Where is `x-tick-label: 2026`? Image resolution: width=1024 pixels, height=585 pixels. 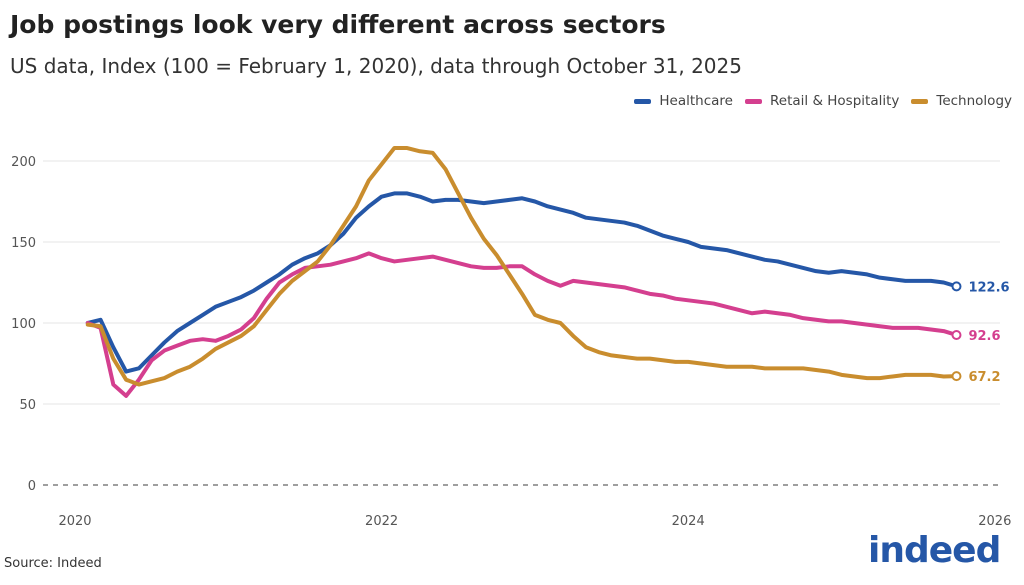 x-tick-label: 2026 is located at coordinates (994, 521).